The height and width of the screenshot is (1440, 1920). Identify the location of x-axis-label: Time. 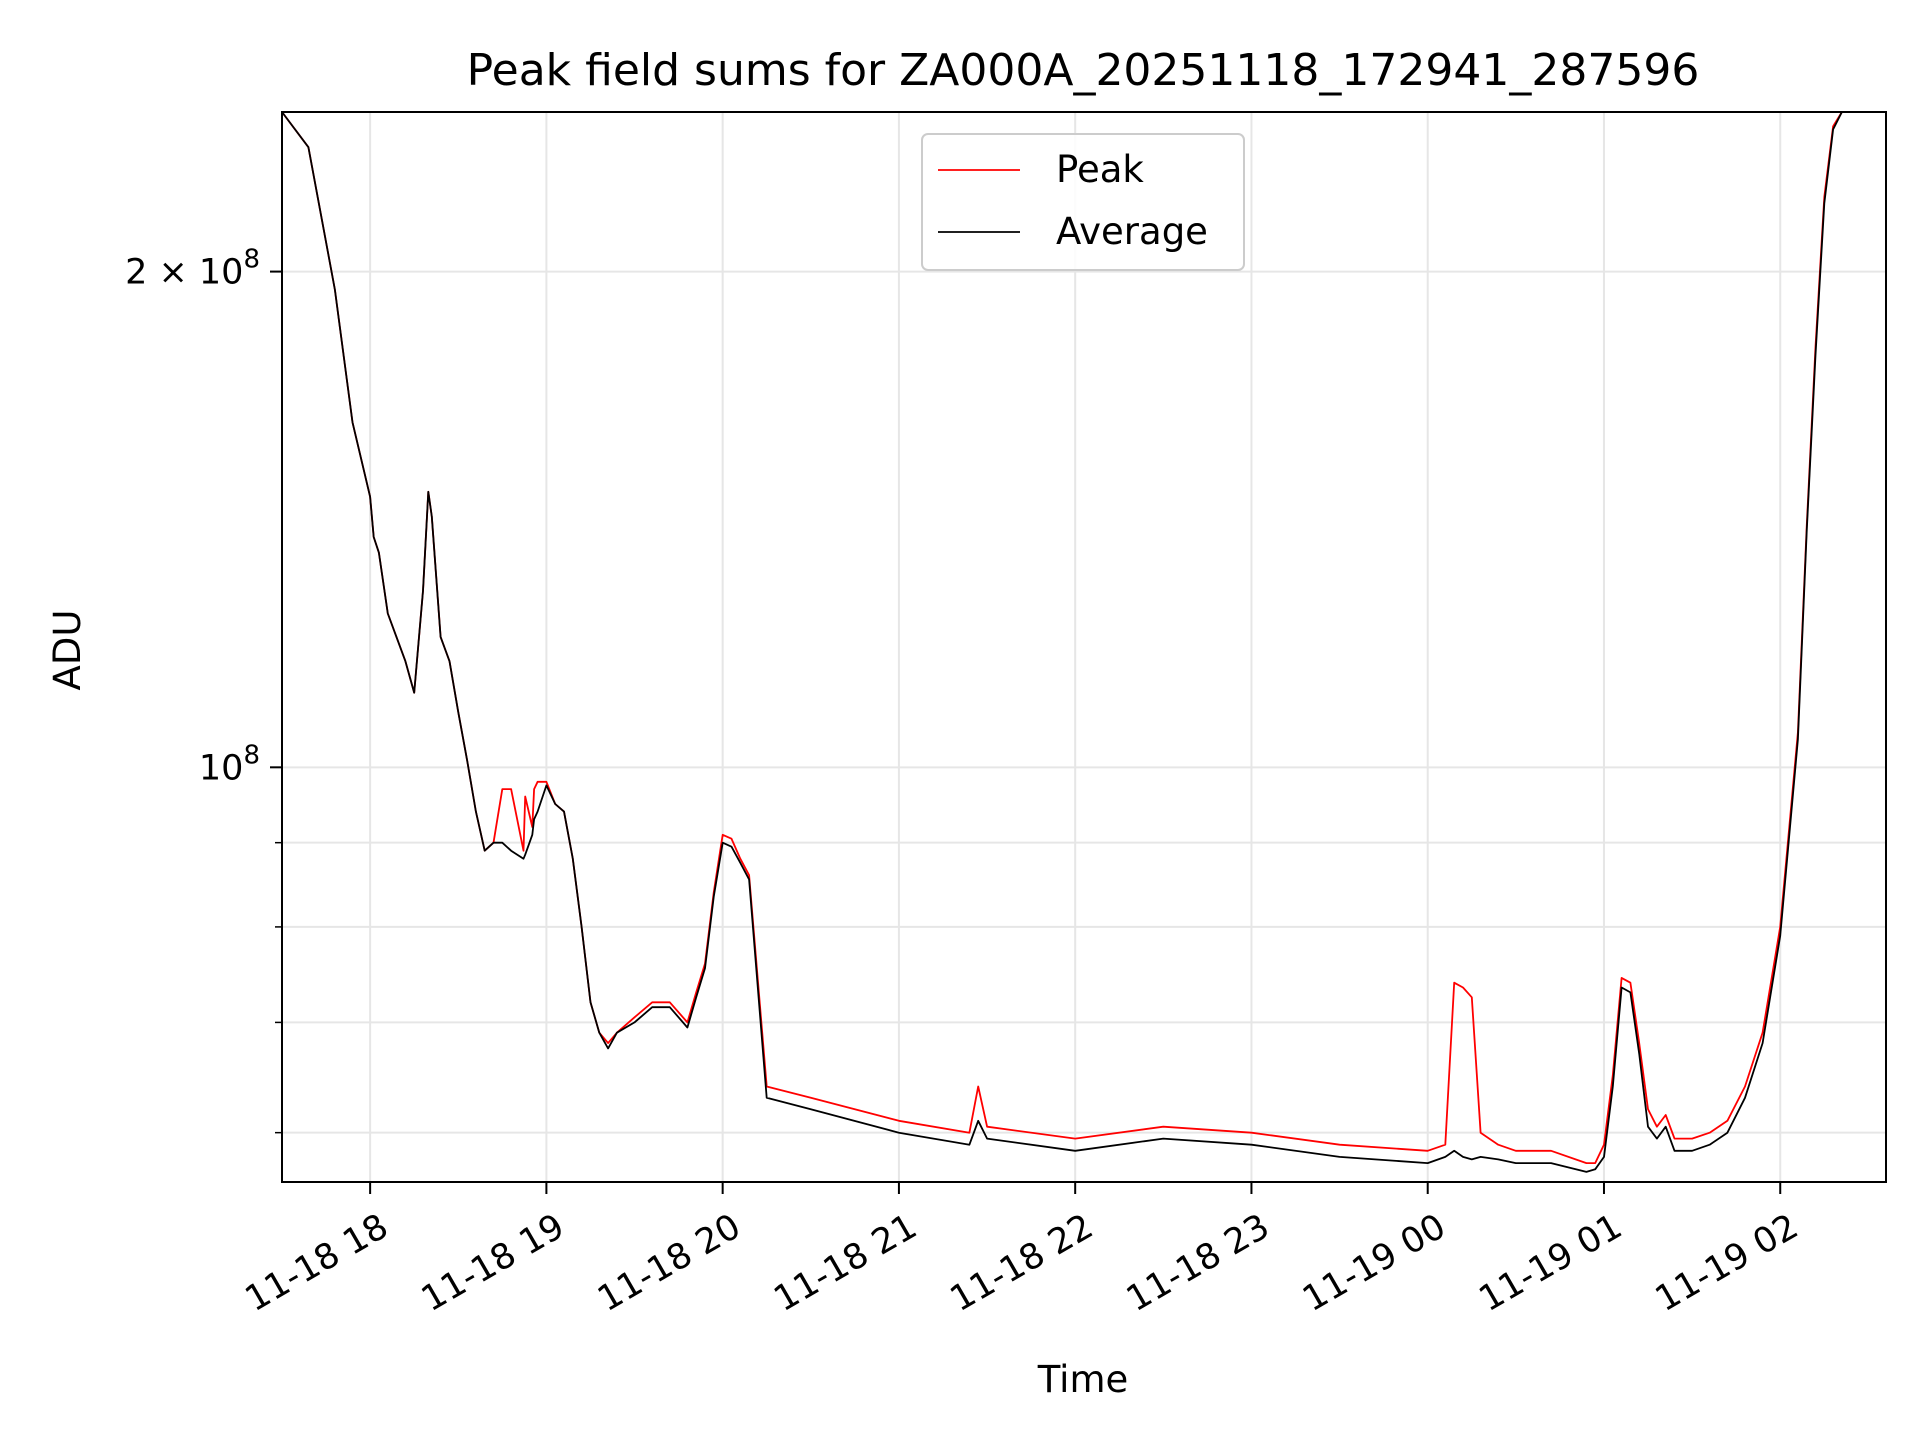
(1083, 1379).